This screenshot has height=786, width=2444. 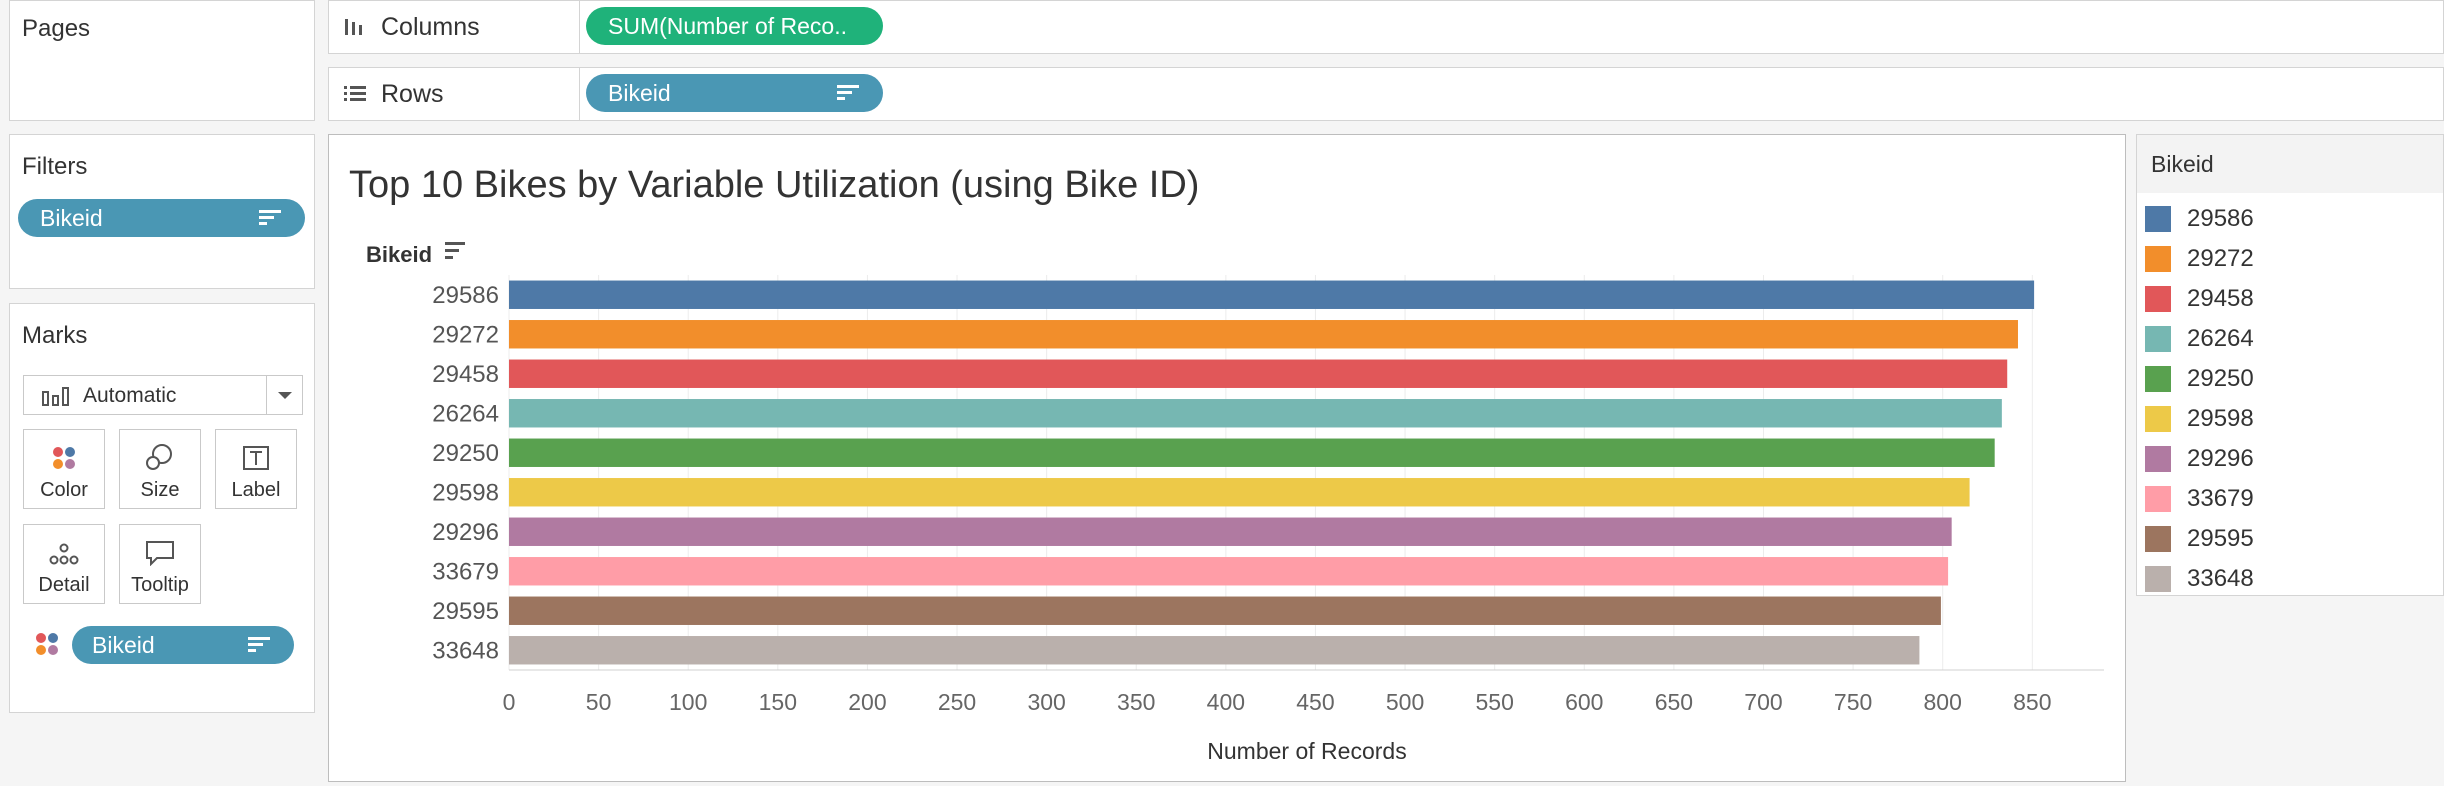 What do you see at coordinates (1226, 702) in the screenshot?
I see `x-tick-label: 400` at bounding box center [1226, 702].